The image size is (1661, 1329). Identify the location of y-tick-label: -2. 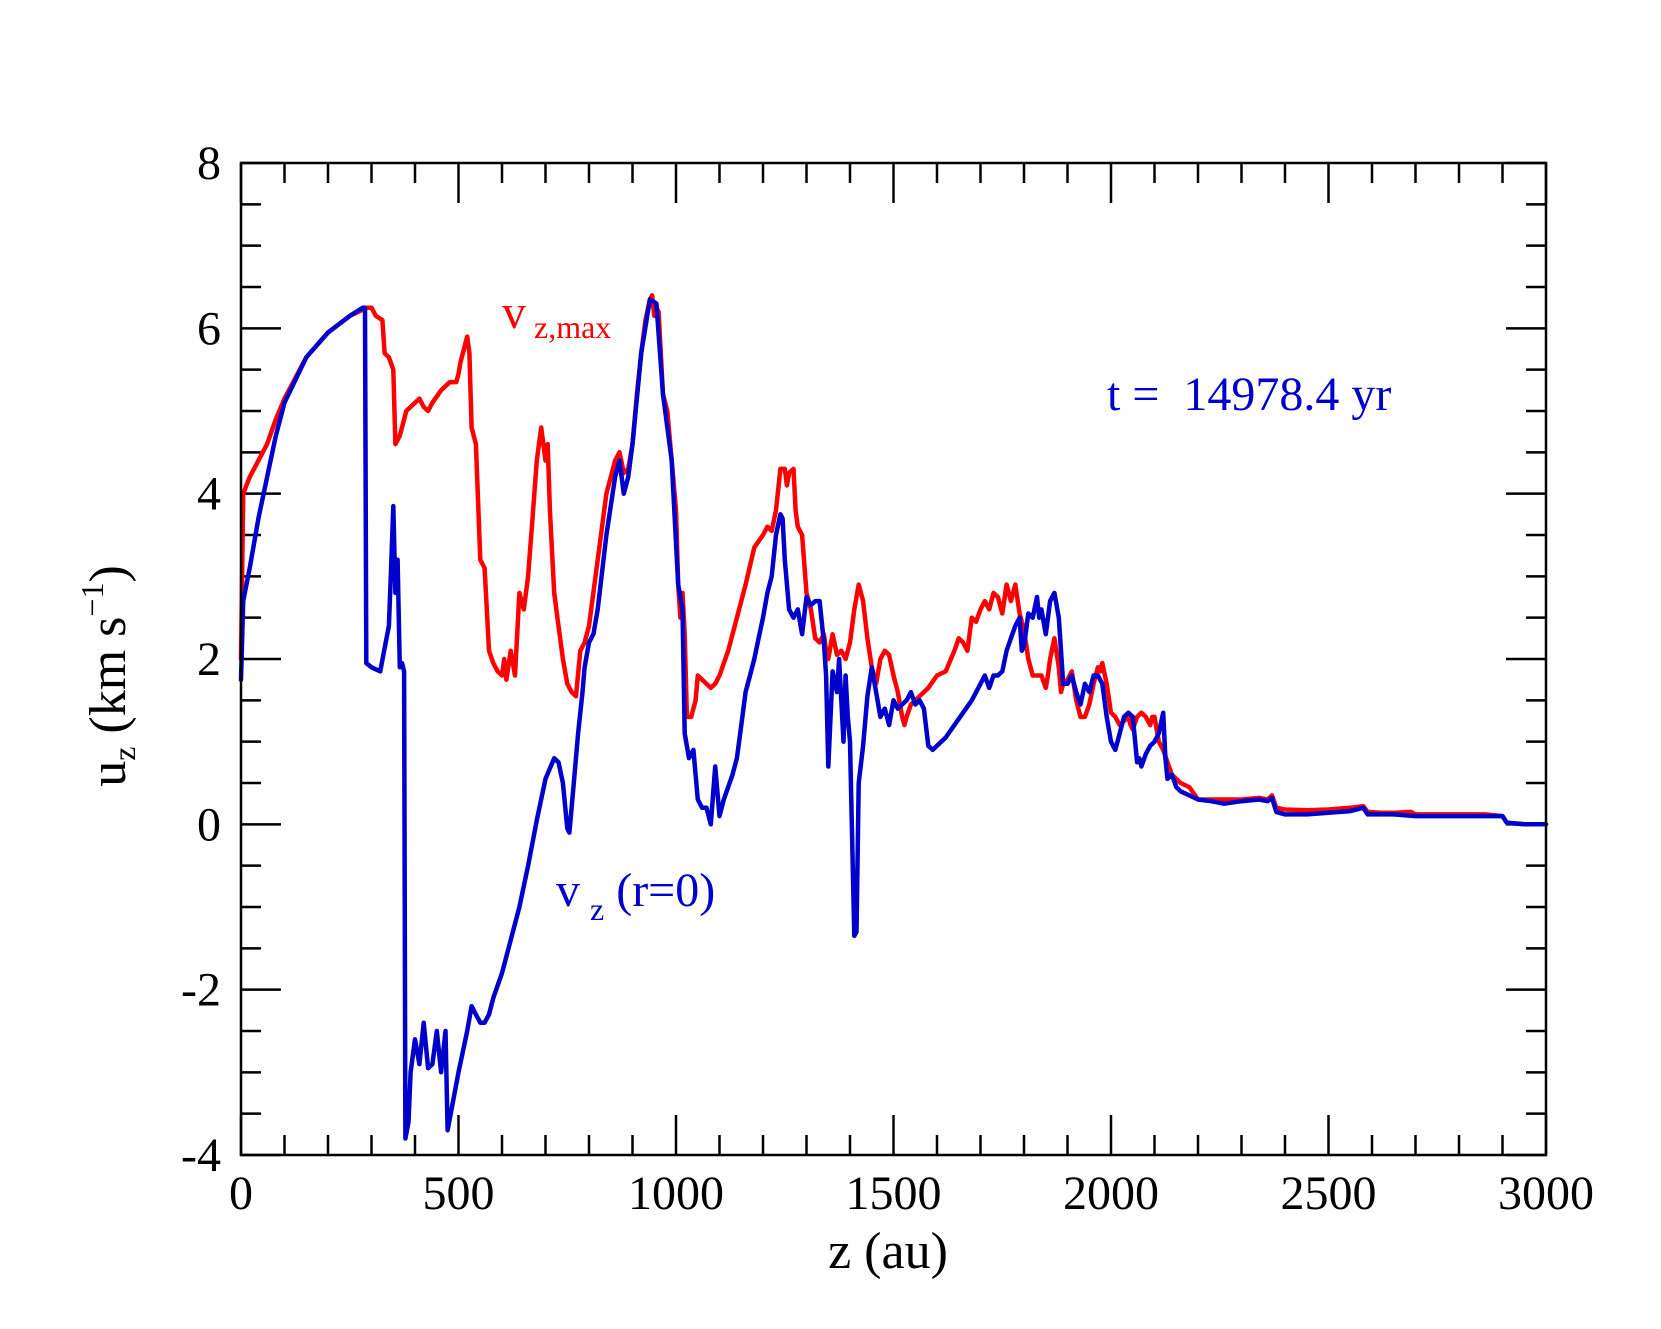
(201, 990).